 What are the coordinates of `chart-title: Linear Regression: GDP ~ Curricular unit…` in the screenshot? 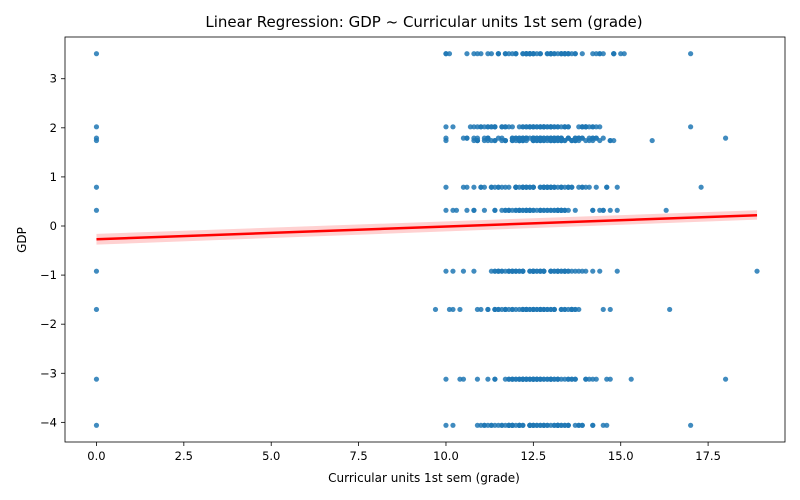 It's located at (423, 22).